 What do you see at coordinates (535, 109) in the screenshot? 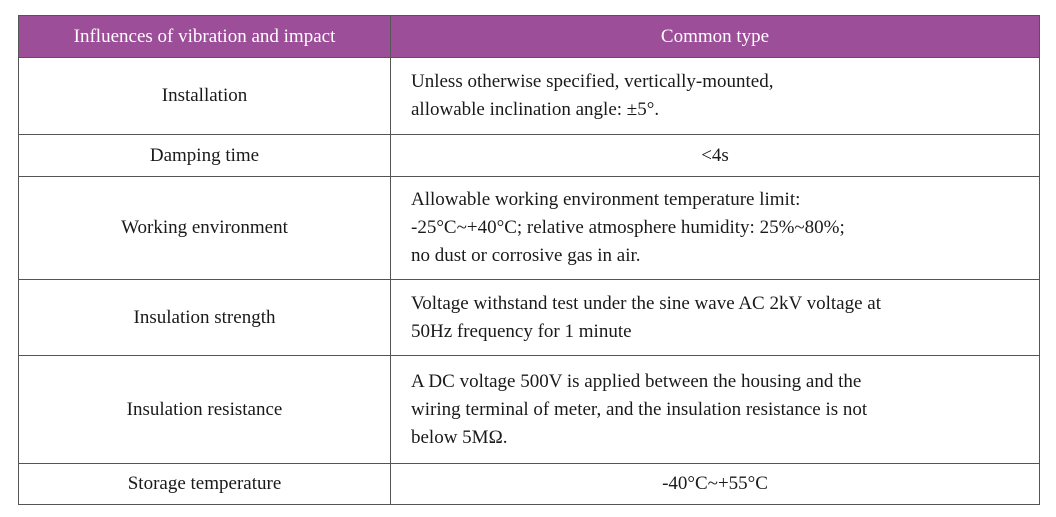
I see `value-line: allowable inclination angle: ±5°.` at bounding box center [535, 109].